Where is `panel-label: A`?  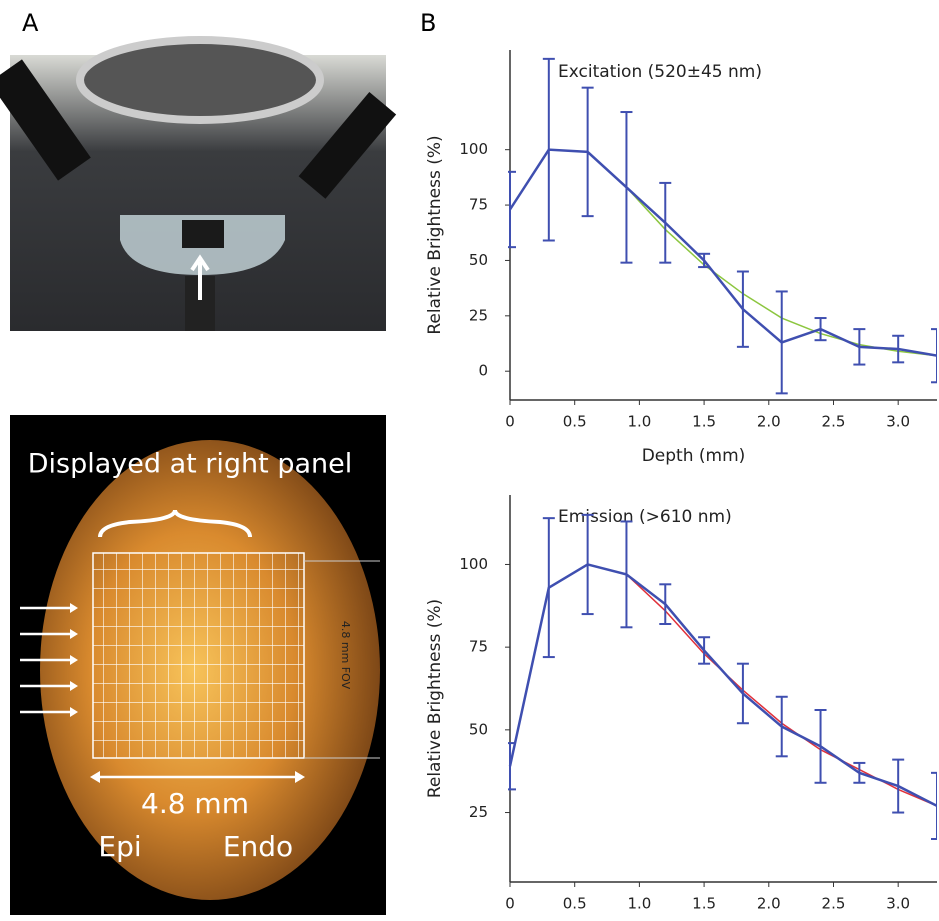 panel-label: A is located at coordinates (30, 23).